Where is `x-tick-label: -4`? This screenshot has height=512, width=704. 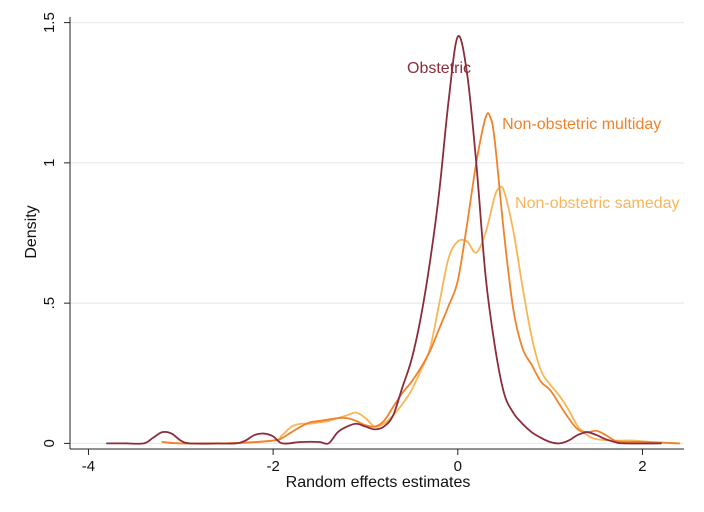
x-tick-label: -4 is located at coordinates (88, 466).